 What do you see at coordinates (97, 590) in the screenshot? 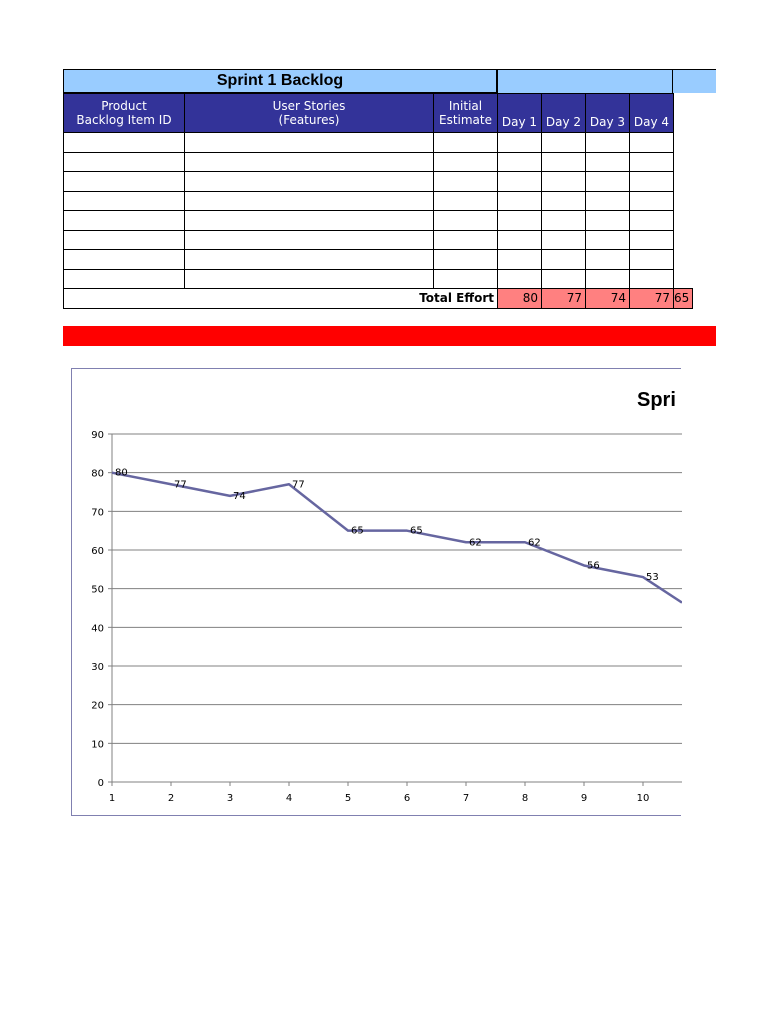
I see `y-tick-label: 50` at bounding box center [97, 590].